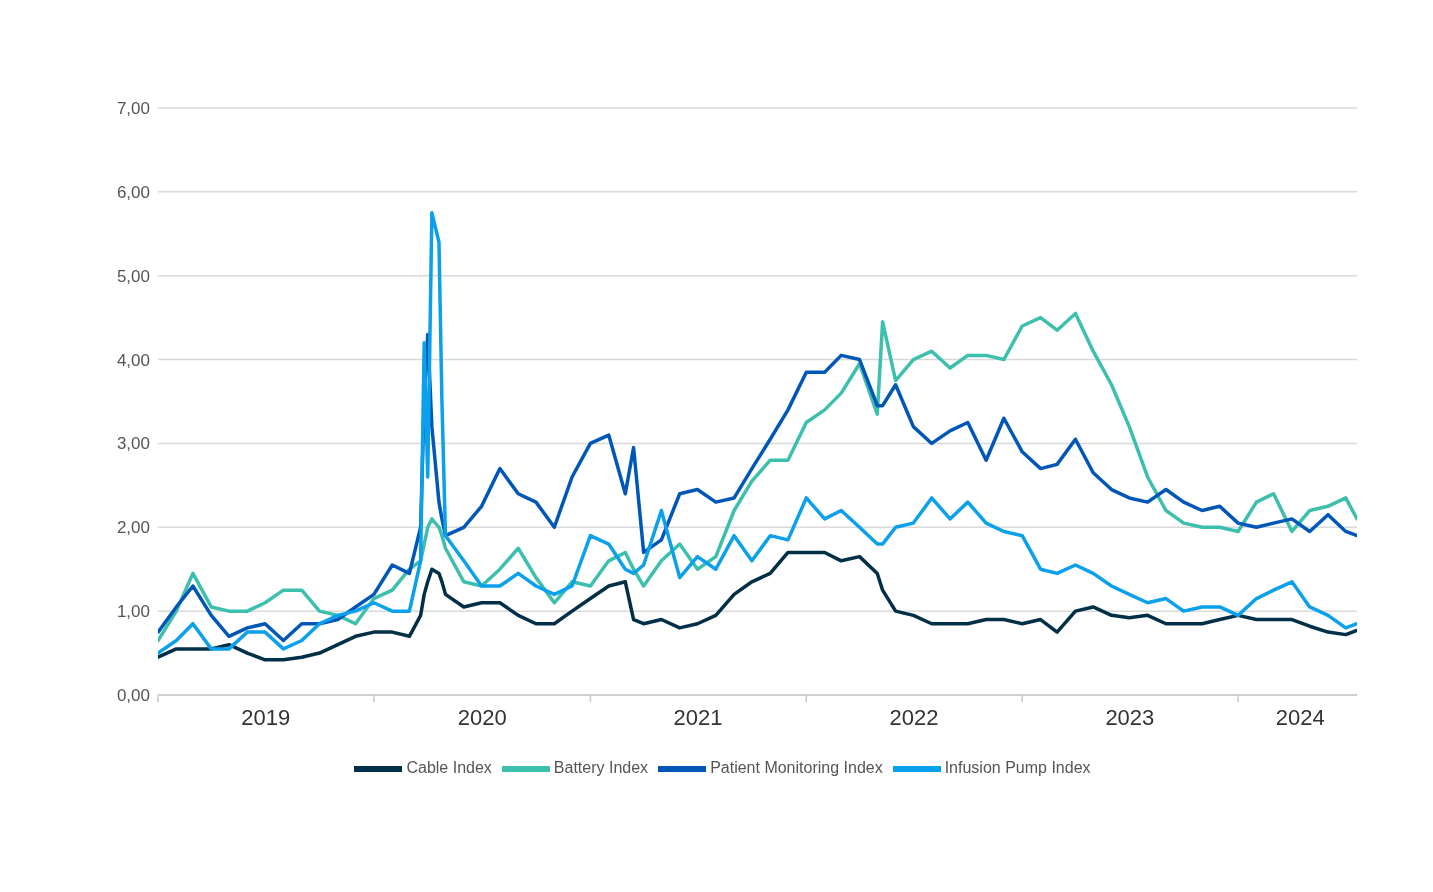 The height and width of the screenshot is (892, 1433). What do you see at coordinates (796, 768) in the screenshot?
I see `legend-label: Patient Monitoring Index` at bounding box center [796, 768].